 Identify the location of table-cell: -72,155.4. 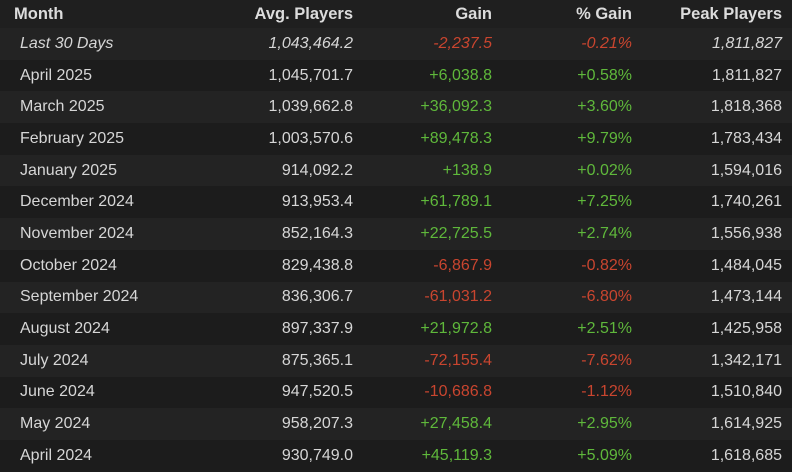
(458, 360).